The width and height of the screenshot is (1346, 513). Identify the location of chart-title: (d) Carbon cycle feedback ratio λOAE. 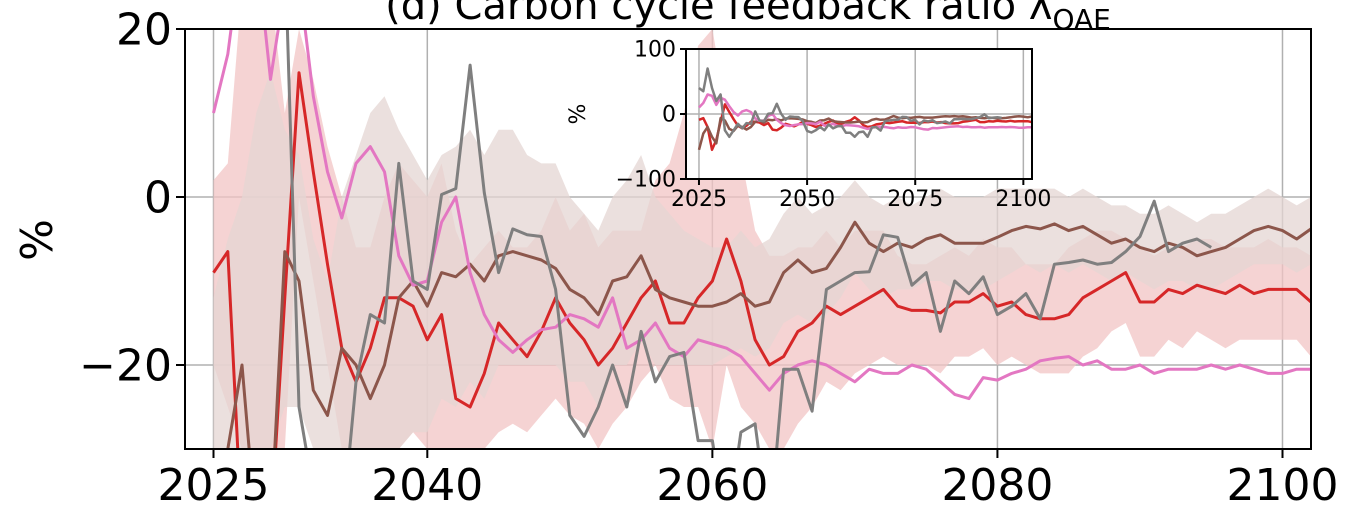
(748, 18).